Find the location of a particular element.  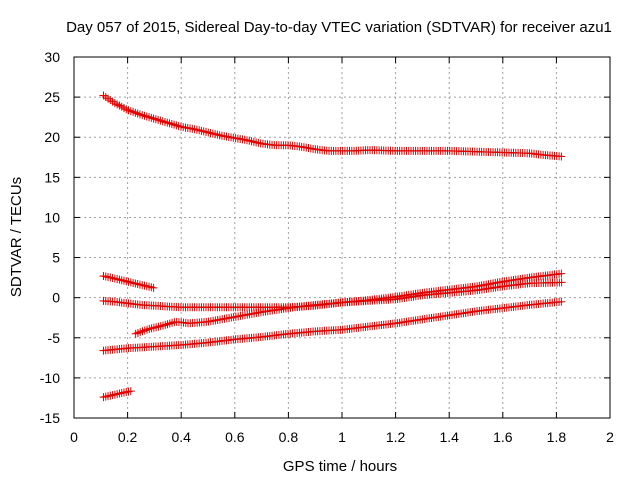

x-tick-label: 1 is located at coordinates (342, 437).